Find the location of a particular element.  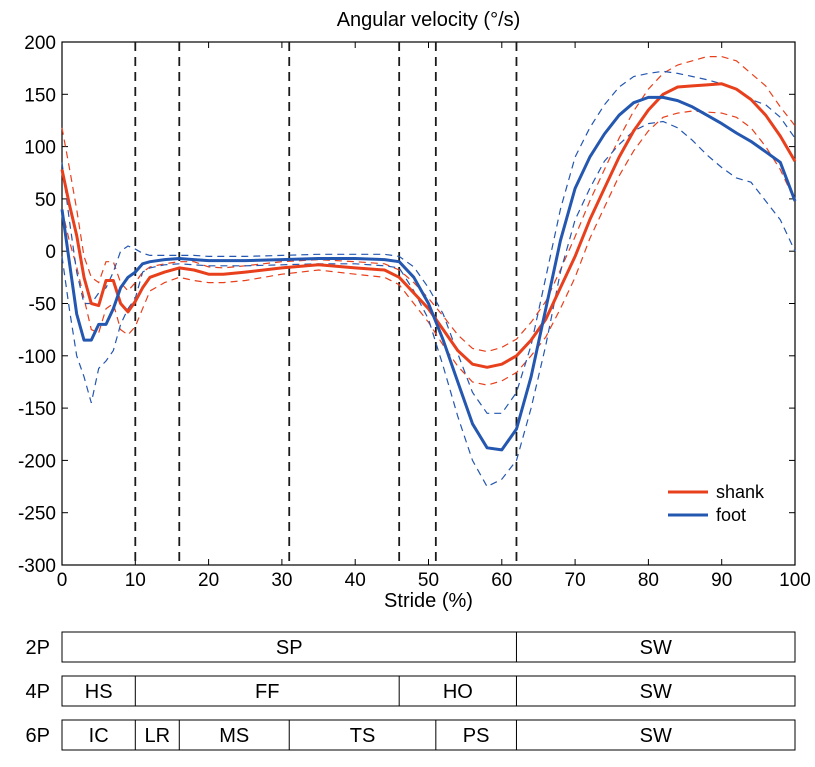

phase-segment-label: FF is located at coordinates (267, 692).